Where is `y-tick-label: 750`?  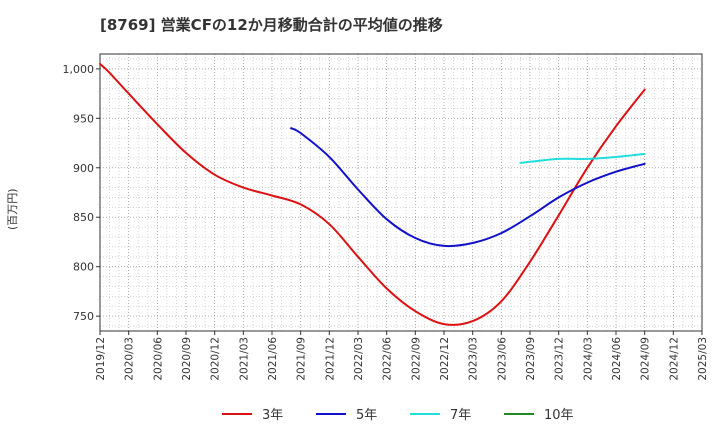
y-tick-label: 750 is located at coordinates (83, 316).